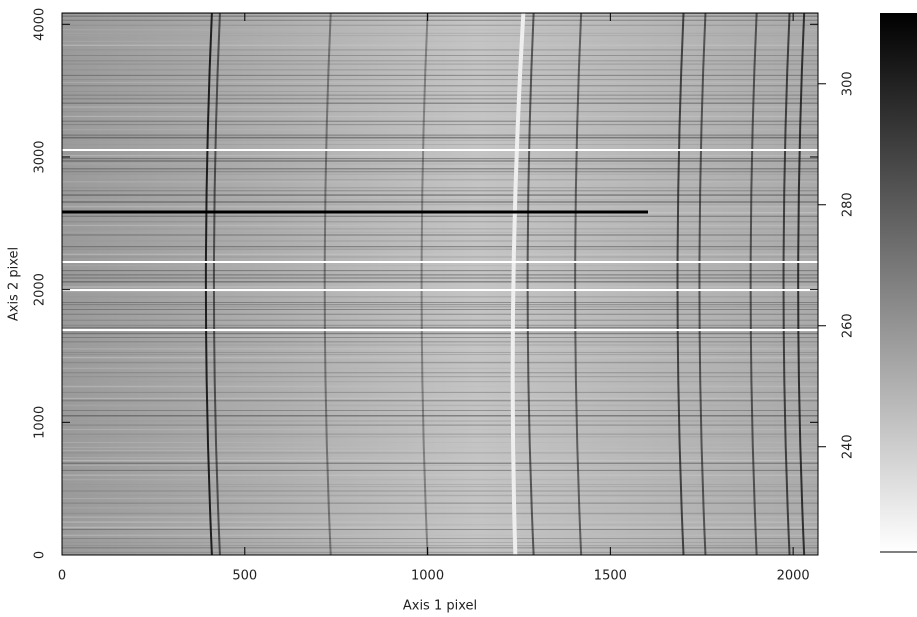 The width and height of the screenshot is (917, 617). I want to click on x-tick-label: 0, so click(62, 576).